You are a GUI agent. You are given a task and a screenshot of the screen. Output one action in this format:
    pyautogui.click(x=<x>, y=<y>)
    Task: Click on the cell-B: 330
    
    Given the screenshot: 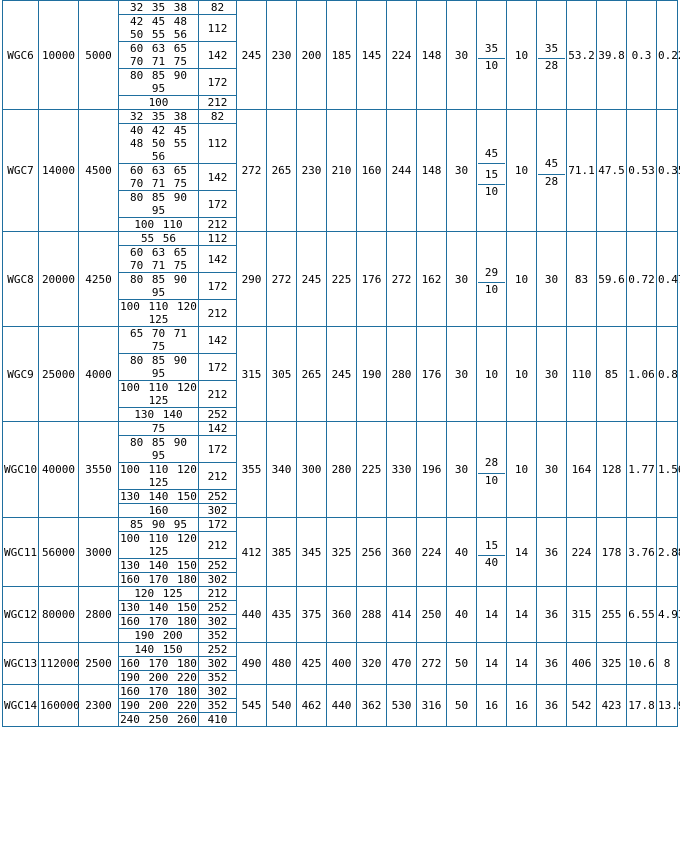 What is the action you would take?
    pyautogui.click(x=401, y=469)
    